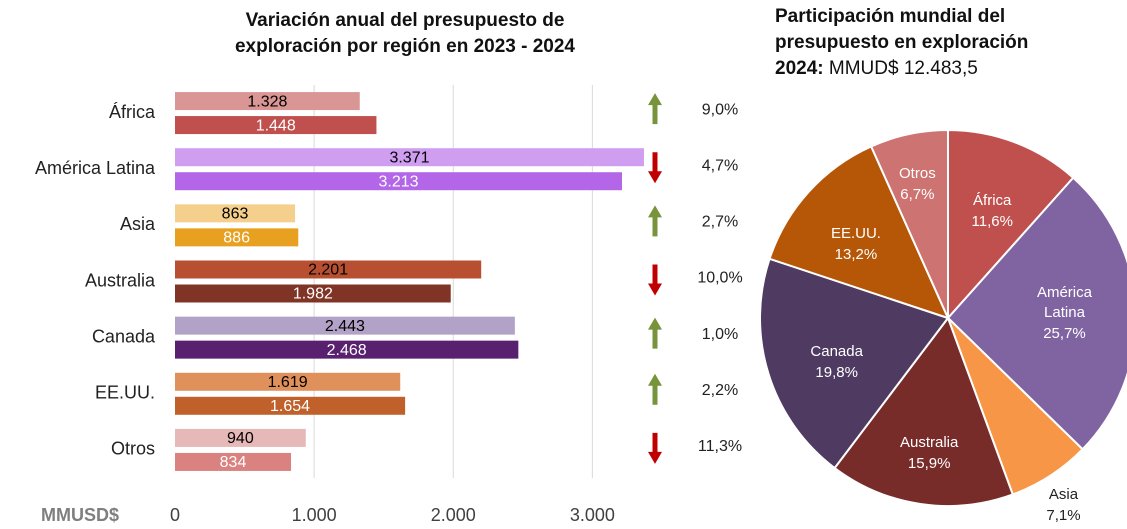 This screenshot has height=529, width=1127. I want to click on bar-value-label: 1.328, so click(267, 101).